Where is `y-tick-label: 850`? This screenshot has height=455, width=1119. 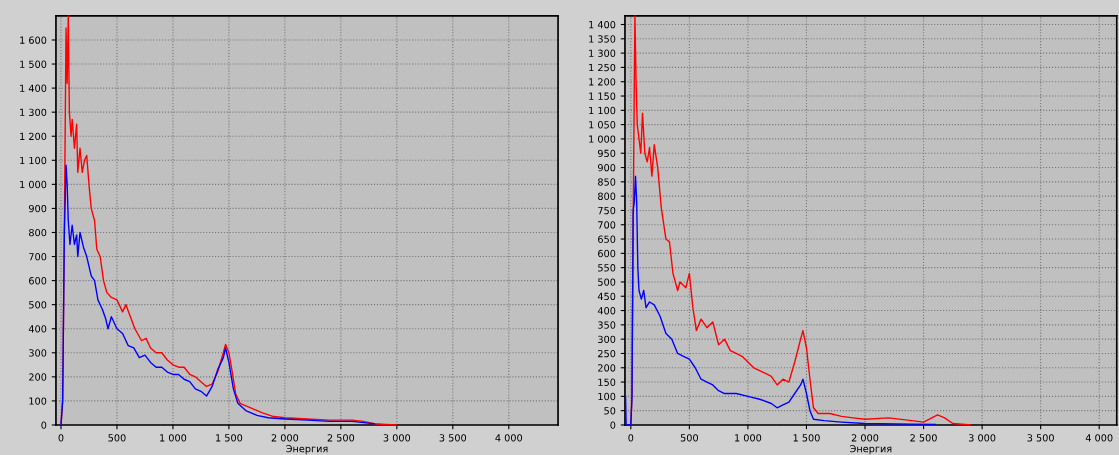
y-tick-label: 850 is located at coordinates (607, 182).